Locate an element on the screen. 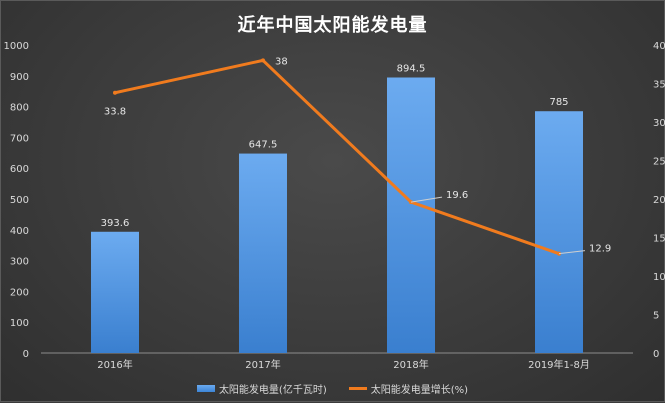 Image resolution: width=665 pixels, height=403 pixels. bar-data-label: 647.5 is located at coordinates (263, 145).